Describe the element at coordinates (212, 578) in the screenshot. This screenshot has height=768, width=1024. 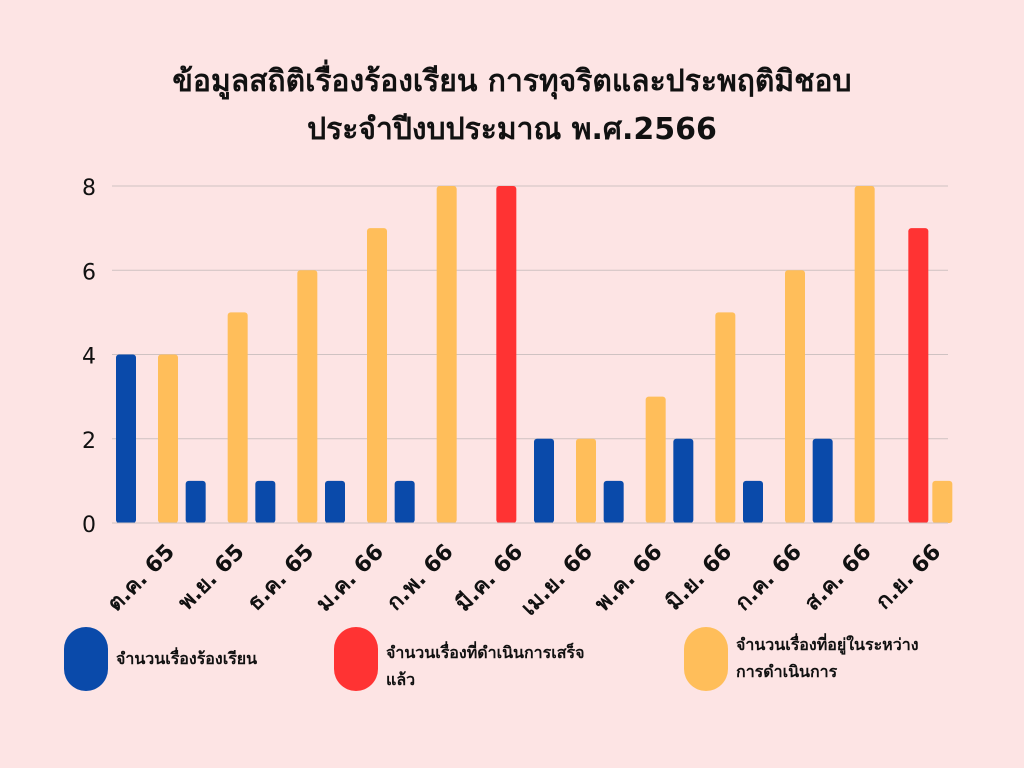
I see `x-tick-label: พ.ย. 65` at that location.